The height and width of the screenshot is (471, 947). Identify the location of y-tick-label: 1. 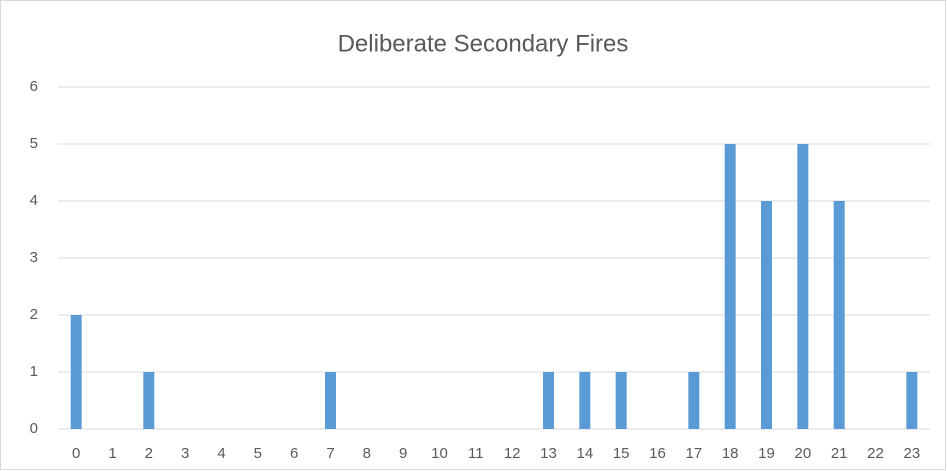
(34, 371).